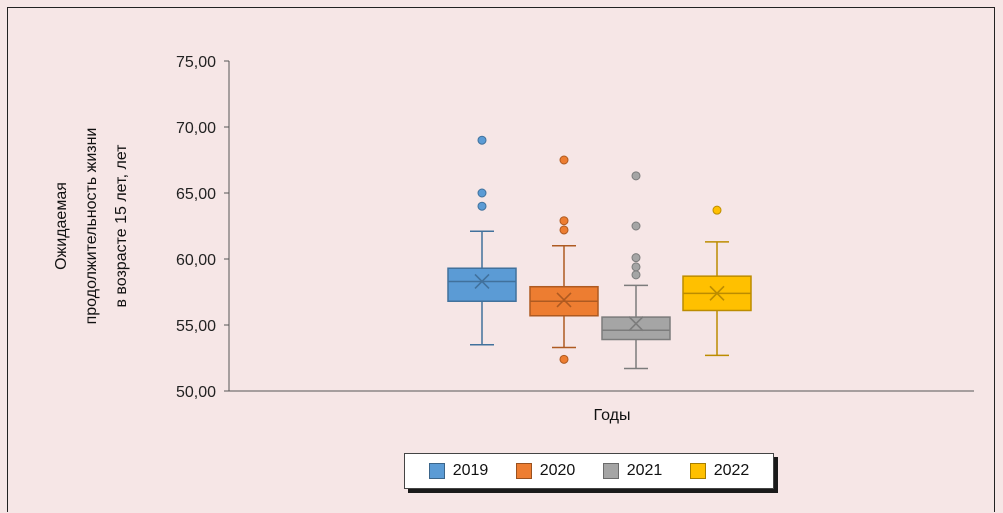 The height and width of the screenshot is (513, 1003). I want to click on box-group, so click(599, 252).